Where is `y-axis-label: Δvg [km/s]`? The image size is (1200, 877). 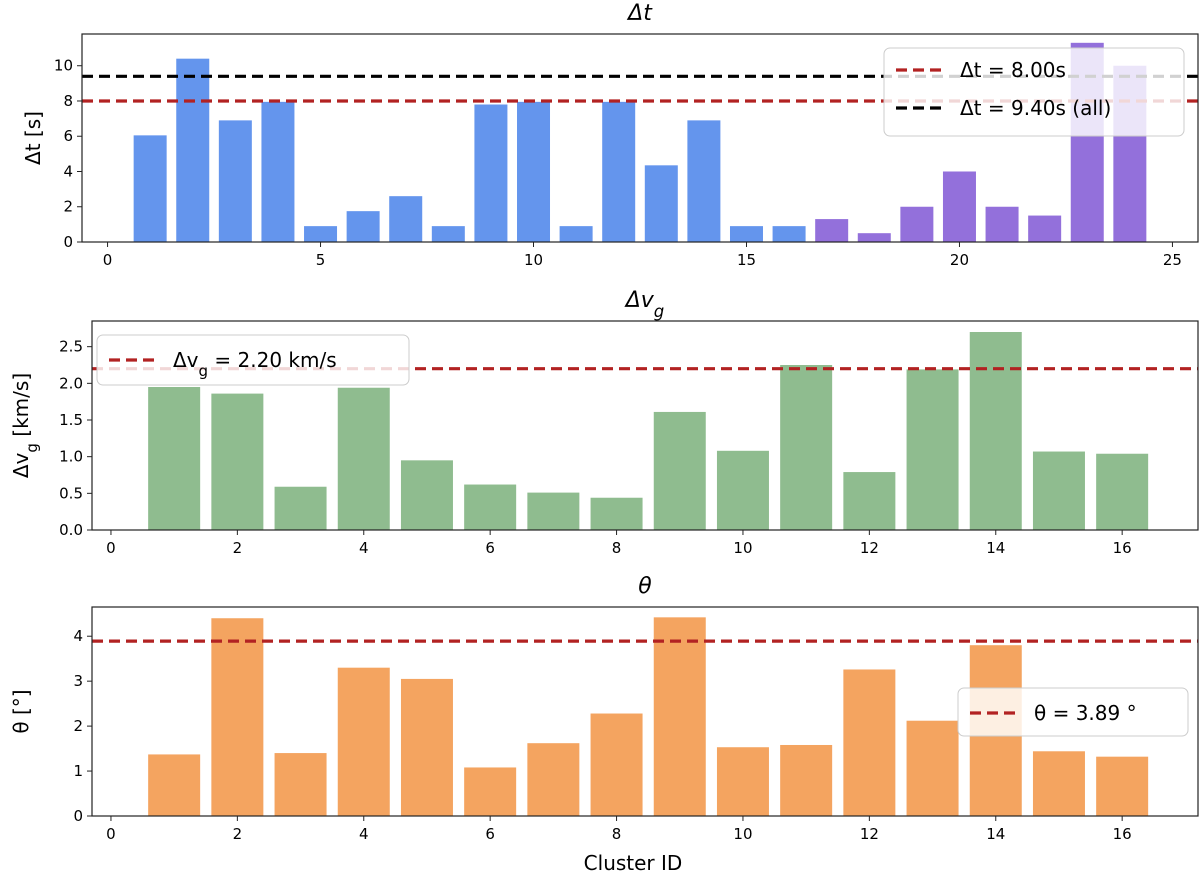 y-axis-label: Δvg [km/s] is located at coordinates (25, 425).